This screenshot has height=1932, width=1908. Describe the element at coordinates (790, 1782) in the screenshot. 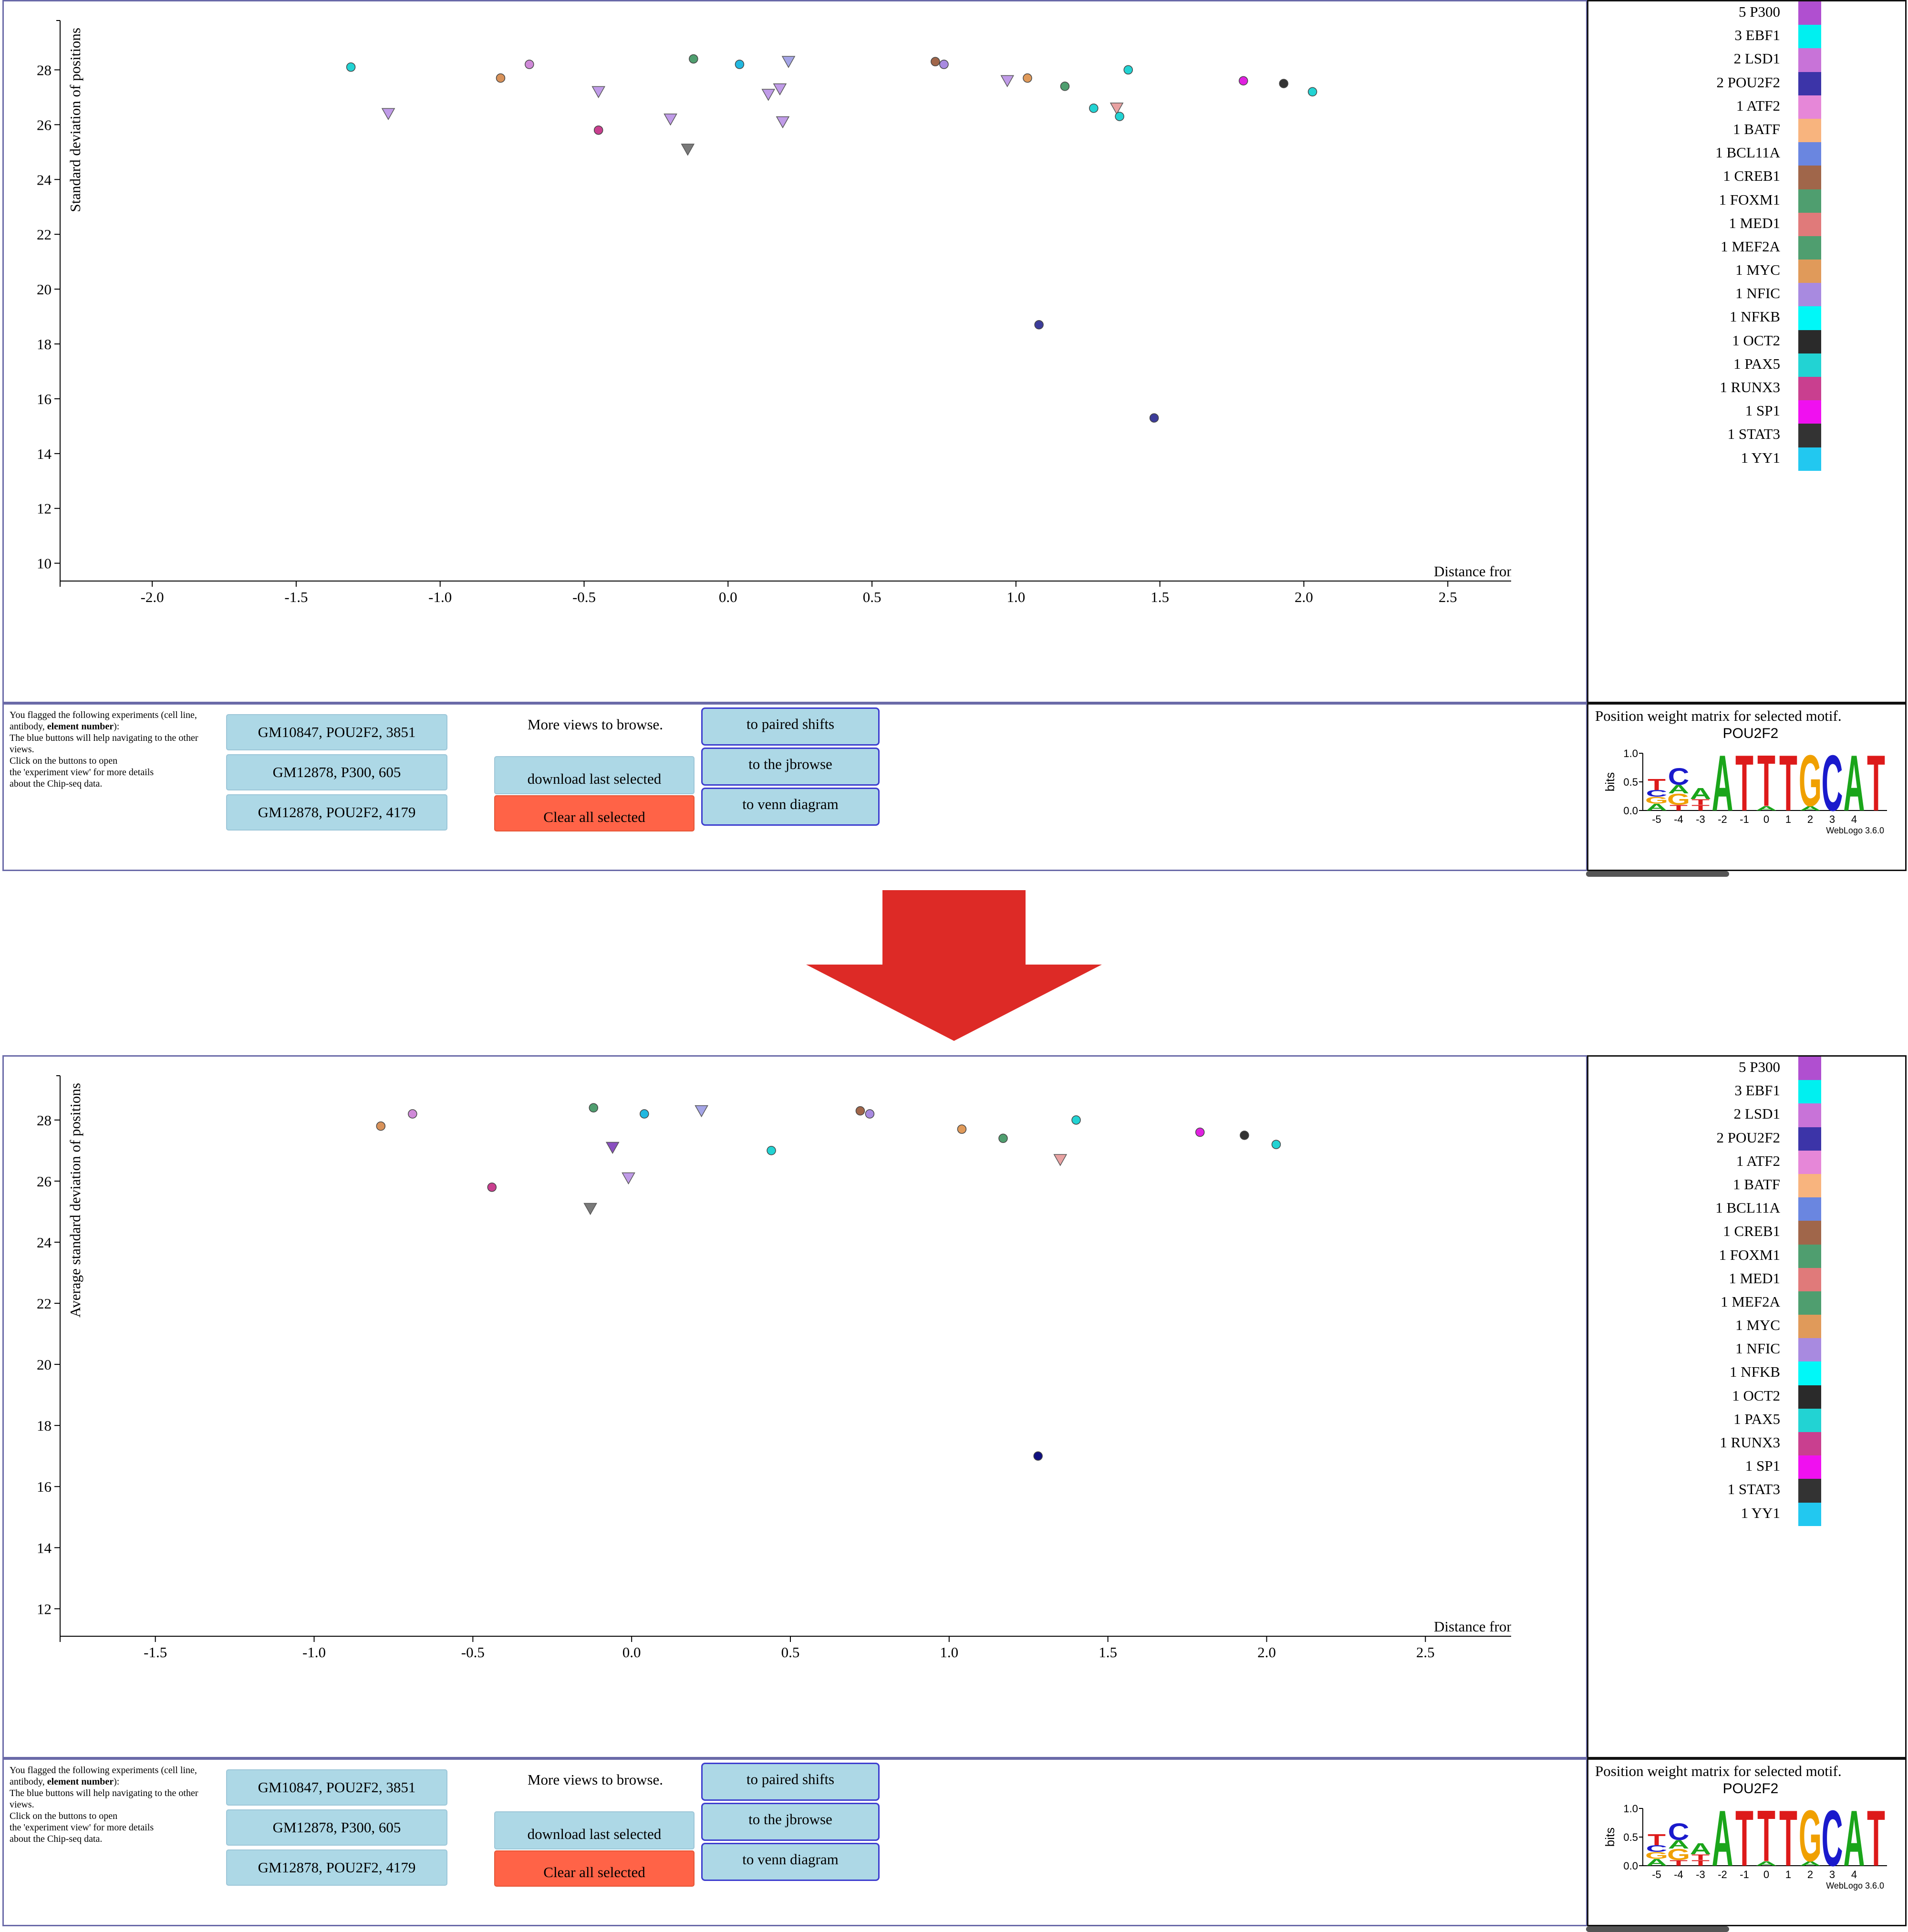

I see `to-paired-shifts-button: to paired shifts` at that location.